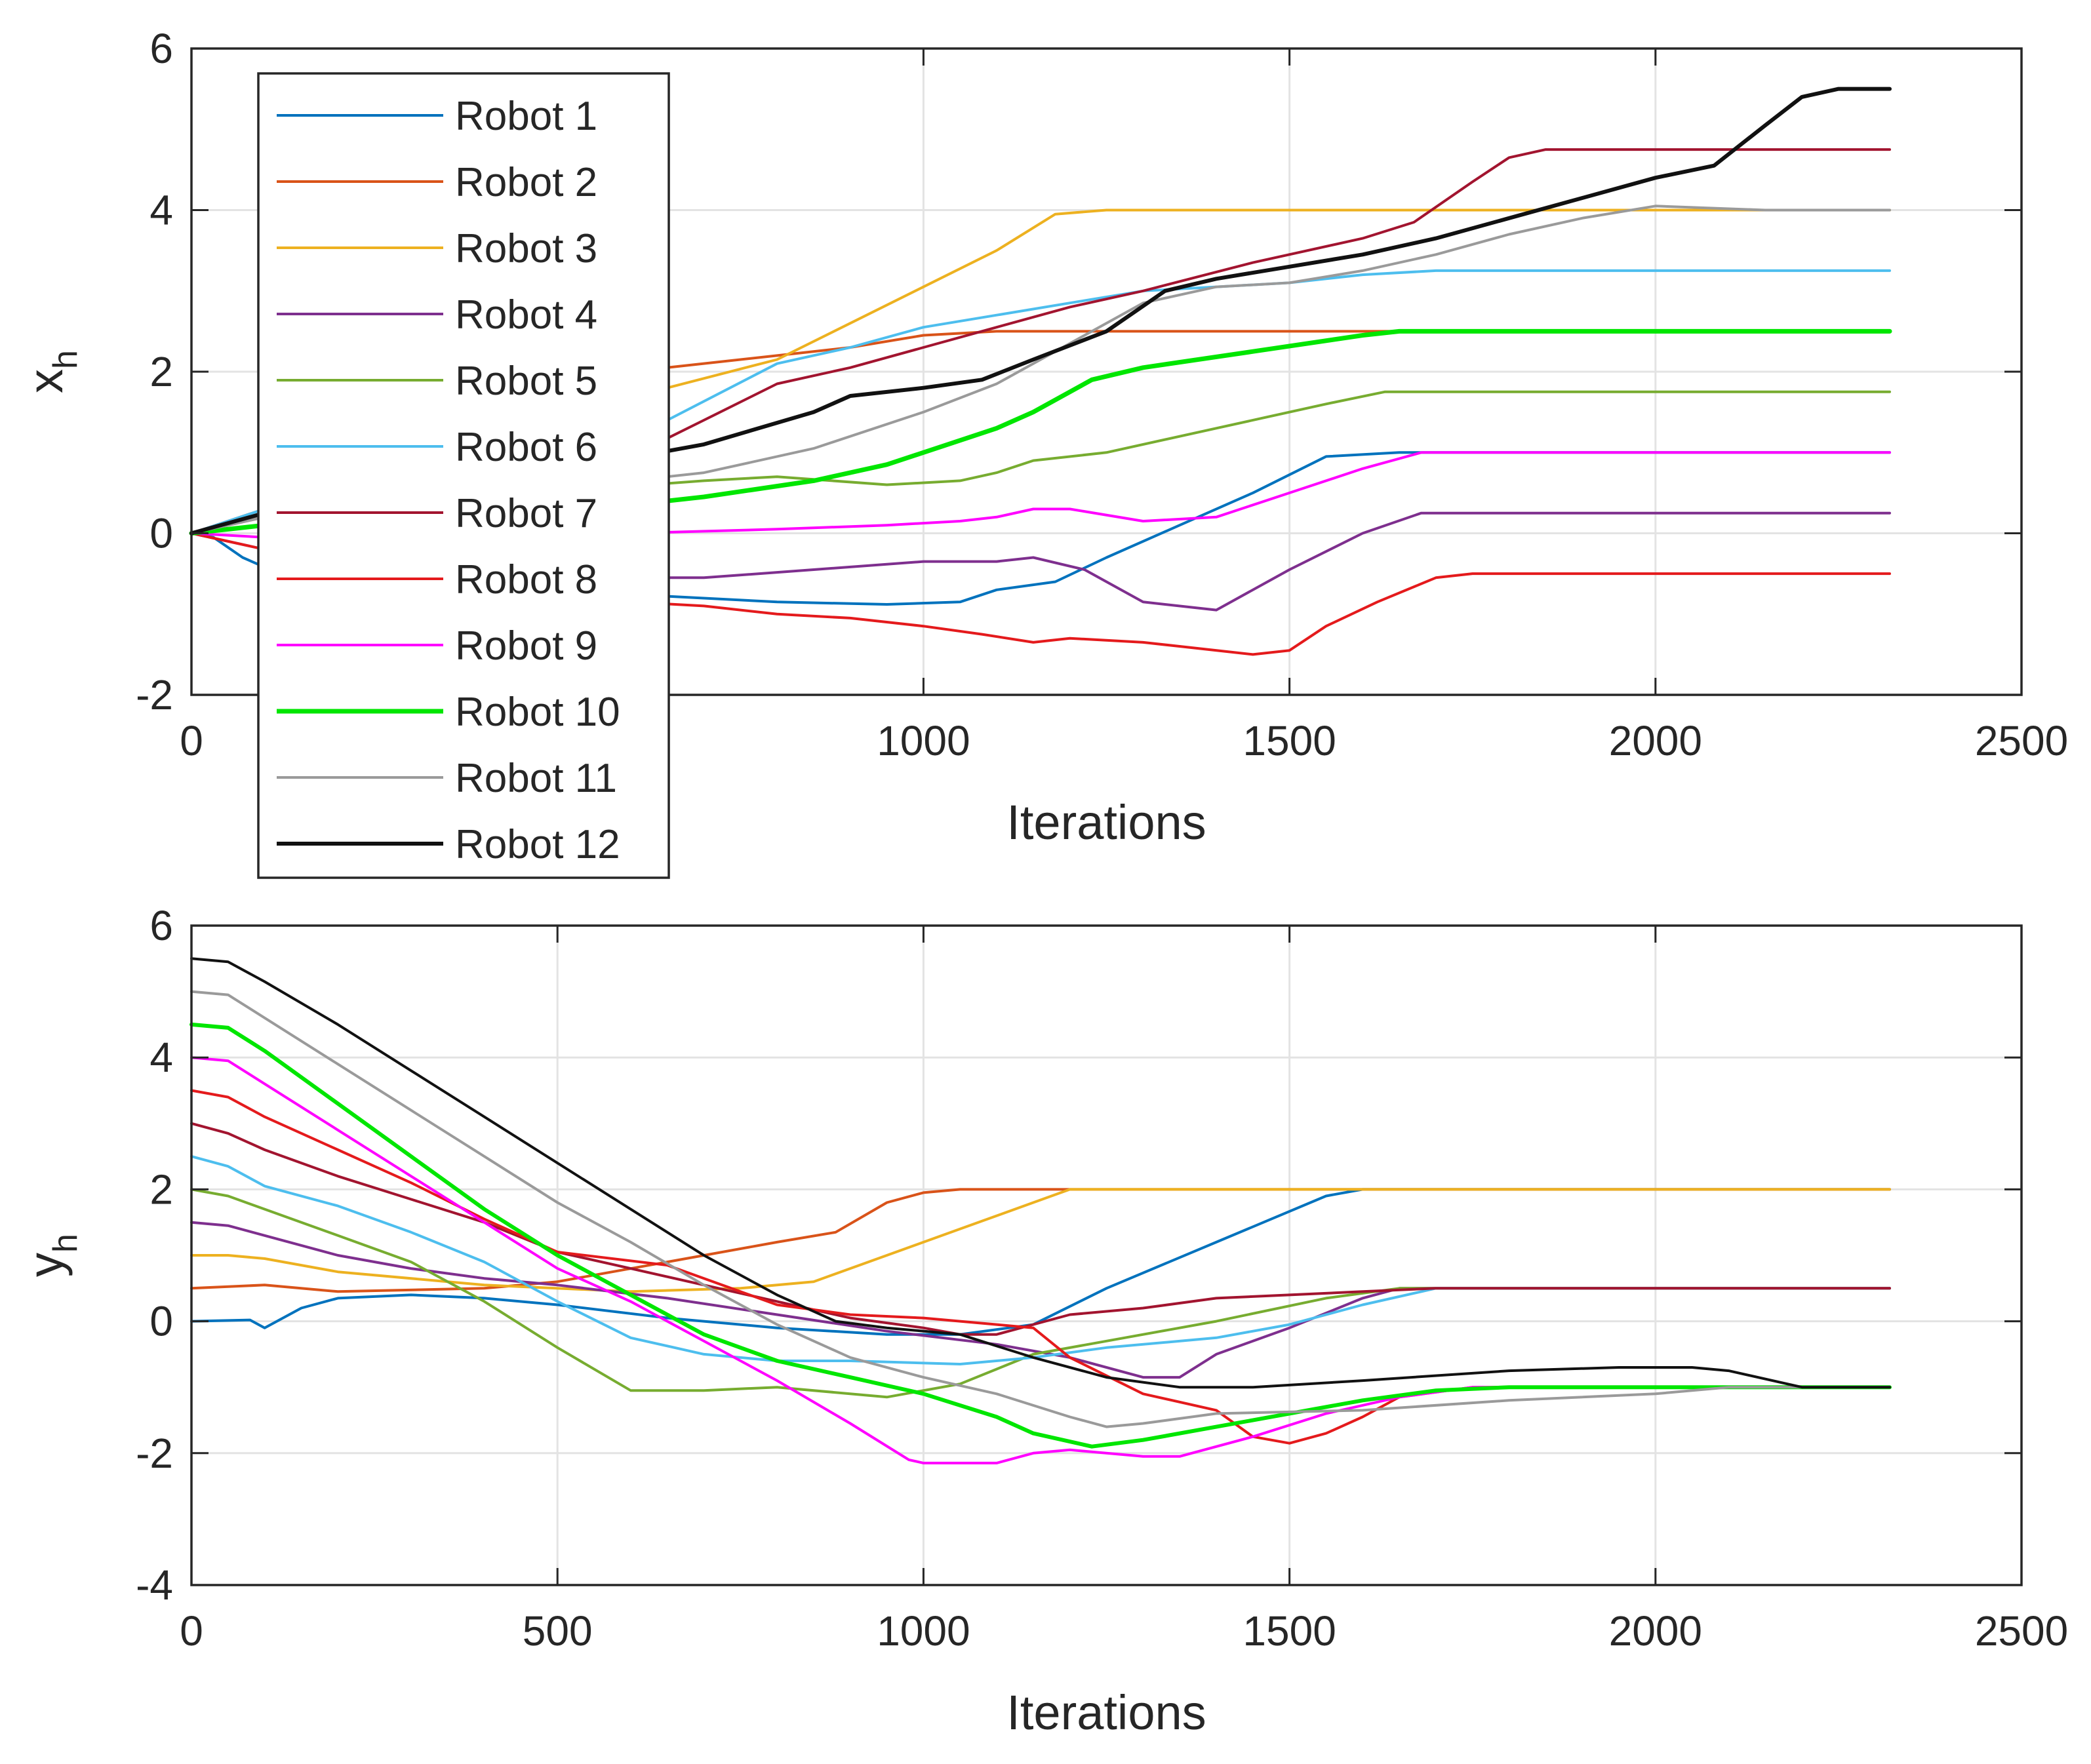  I want to click on y-ytick-label: 4, so click(161, 1057).